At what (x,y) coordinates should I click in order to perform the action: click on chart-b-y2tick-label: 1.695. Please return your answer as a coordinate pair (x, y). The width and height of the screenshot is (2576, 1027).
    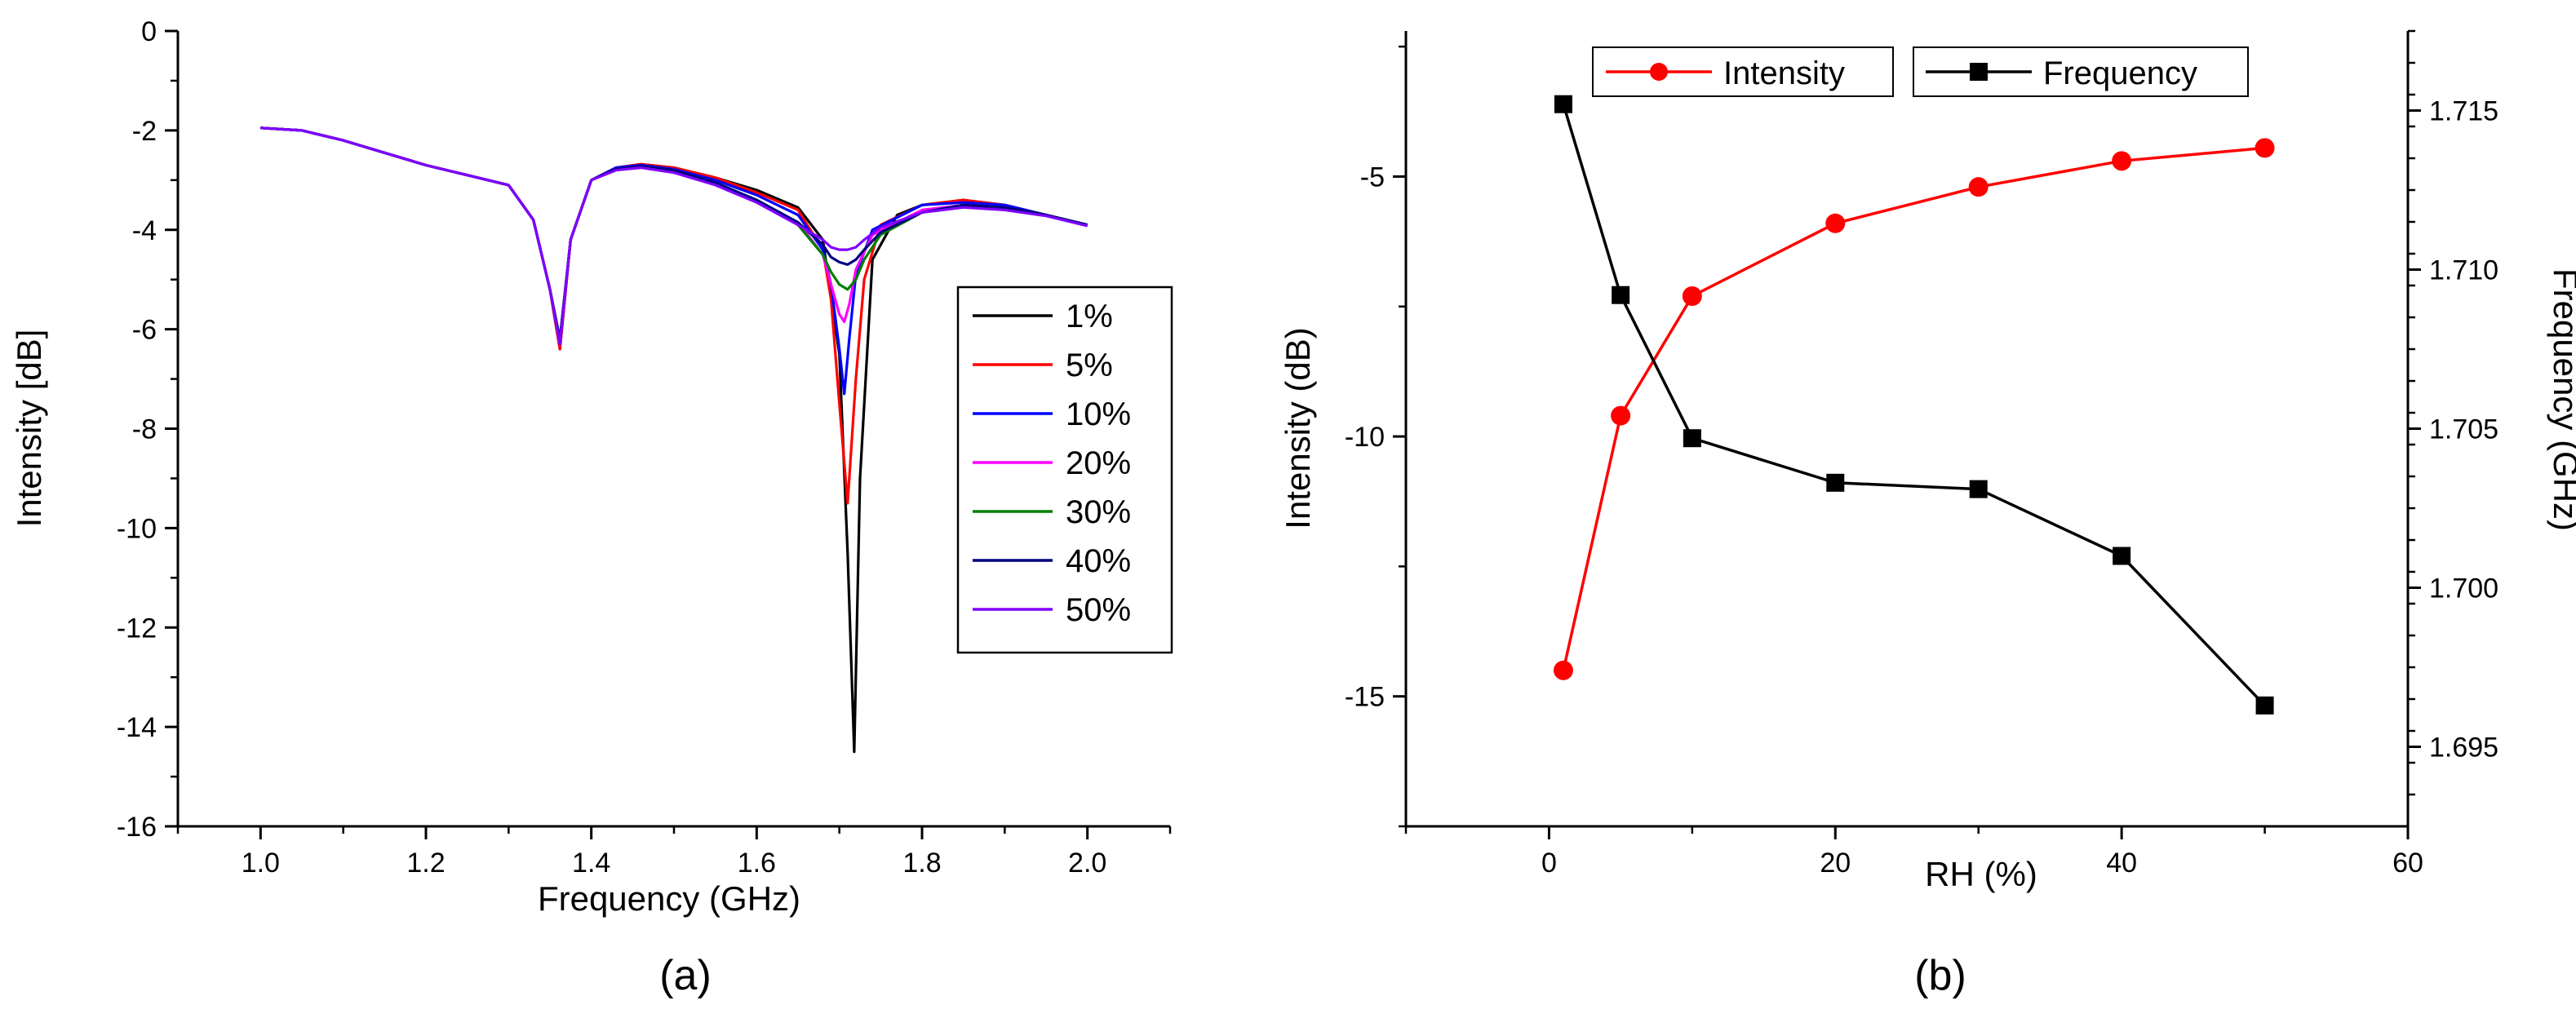
    Looking at the image, I should click on (2463, 748).